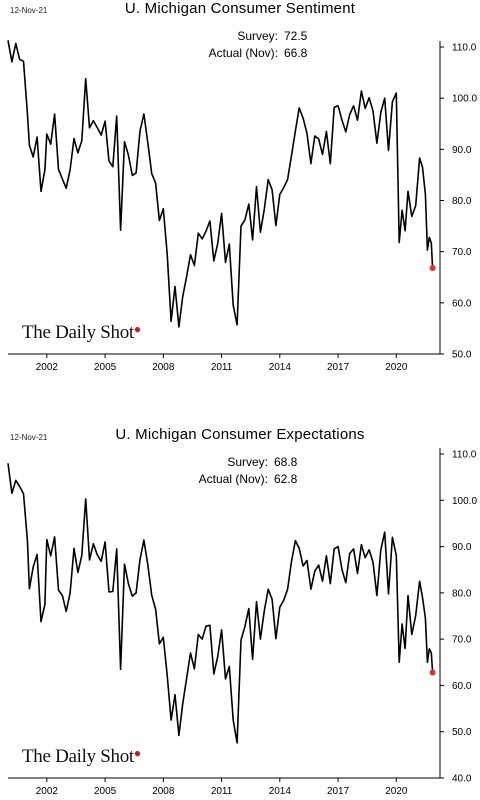 This screenshot has width=480, height=800. I want to click on annotation-row: Survey: 68.8, so click(239, 462).